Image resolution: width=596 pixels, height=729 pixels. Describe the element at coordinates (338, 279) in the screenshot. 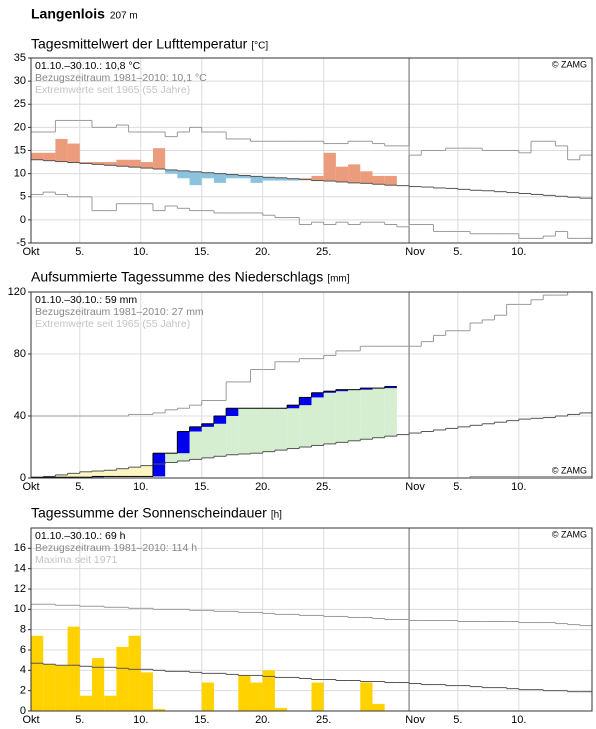

I see `chart-unit: [mm]` at that location.